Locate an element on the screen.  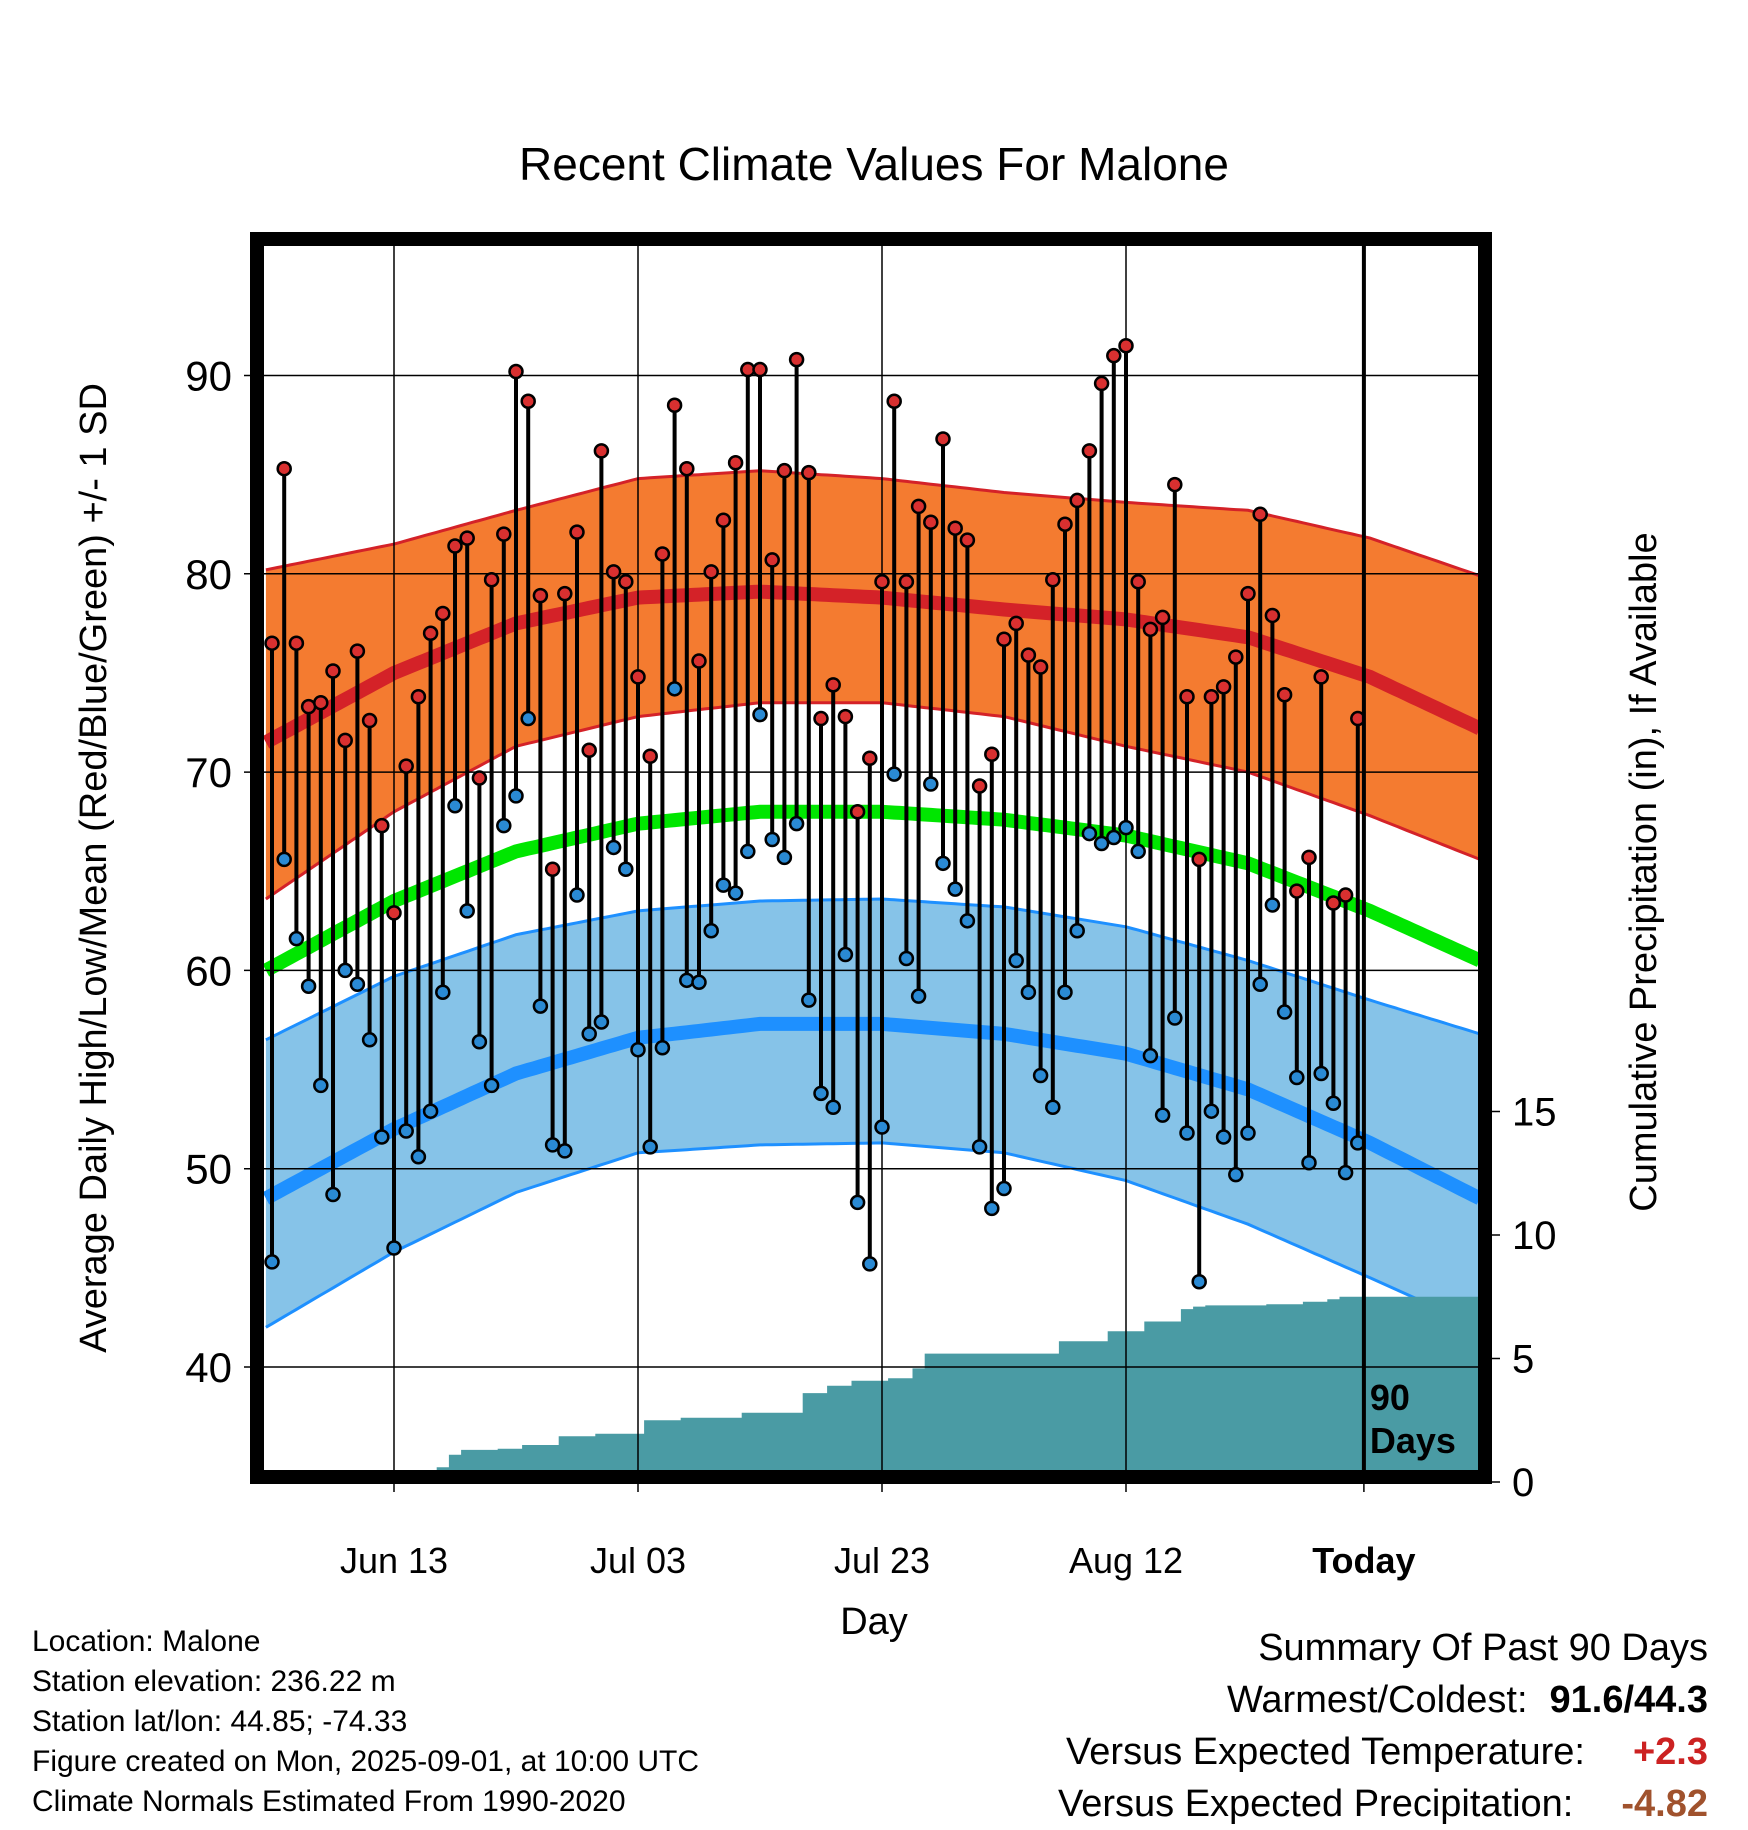
y-tick-label: 60 is located at coordinates (208, 970).